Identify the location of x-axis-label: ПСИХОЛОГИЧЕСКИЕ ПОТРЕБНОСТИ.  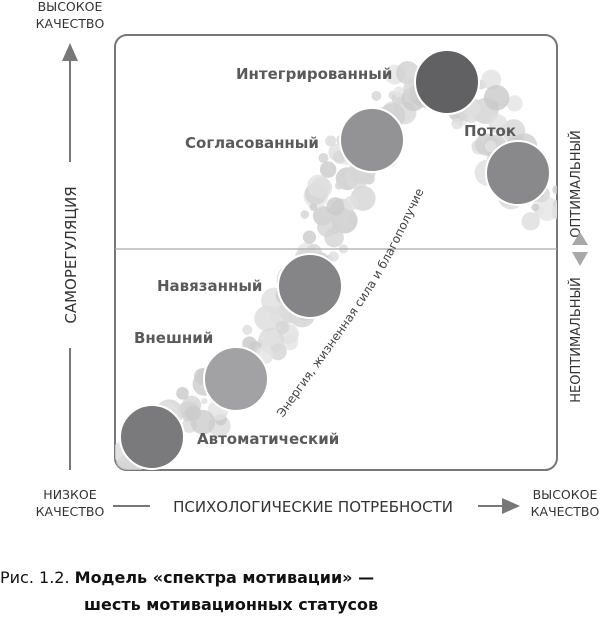
(313, 507).